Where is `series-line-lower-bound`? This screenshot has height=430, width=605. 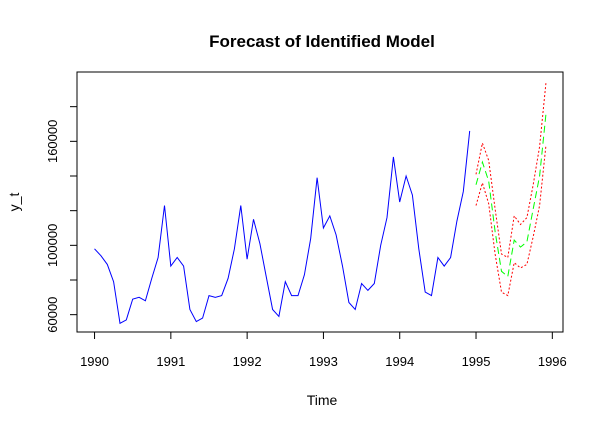 series-line-lower-bound is located at coordinates (511, 220).